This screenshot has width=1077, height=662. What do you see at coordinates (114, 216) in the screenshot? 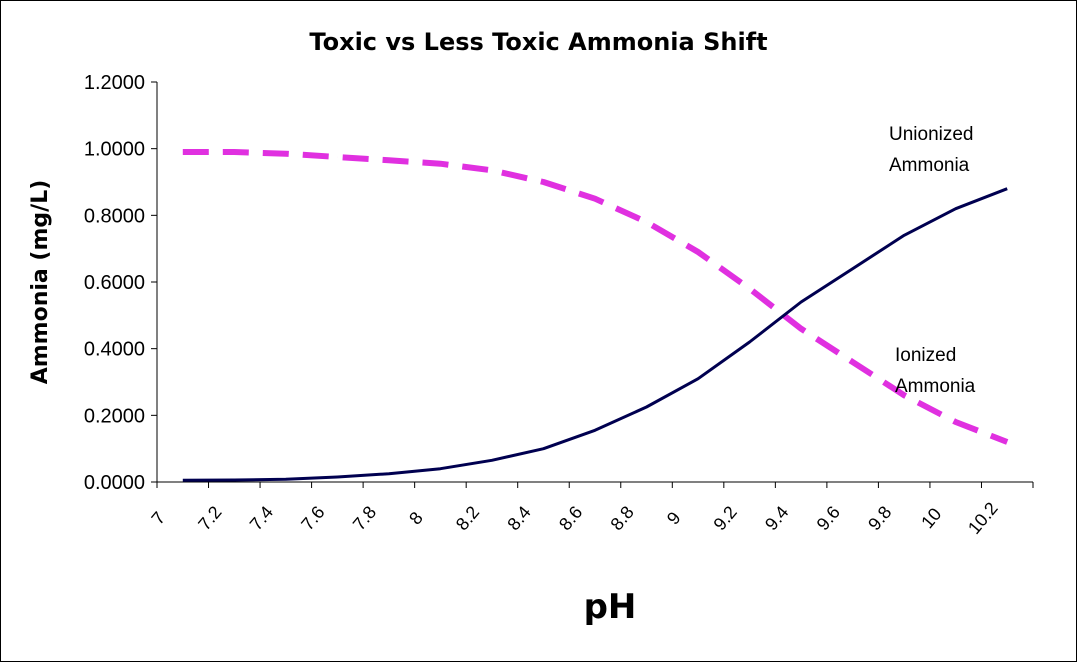
I see `y-tick-label: 0.8000` at bounding box center [114, 216].